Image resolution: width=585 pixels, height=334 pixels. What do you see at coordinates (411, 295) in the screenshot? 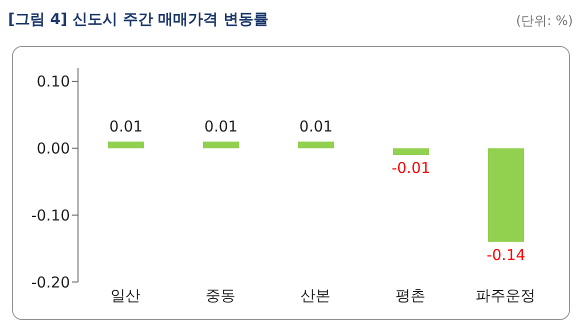
I see `x-tick-label: 평촌` at bounding box center [411, 295].